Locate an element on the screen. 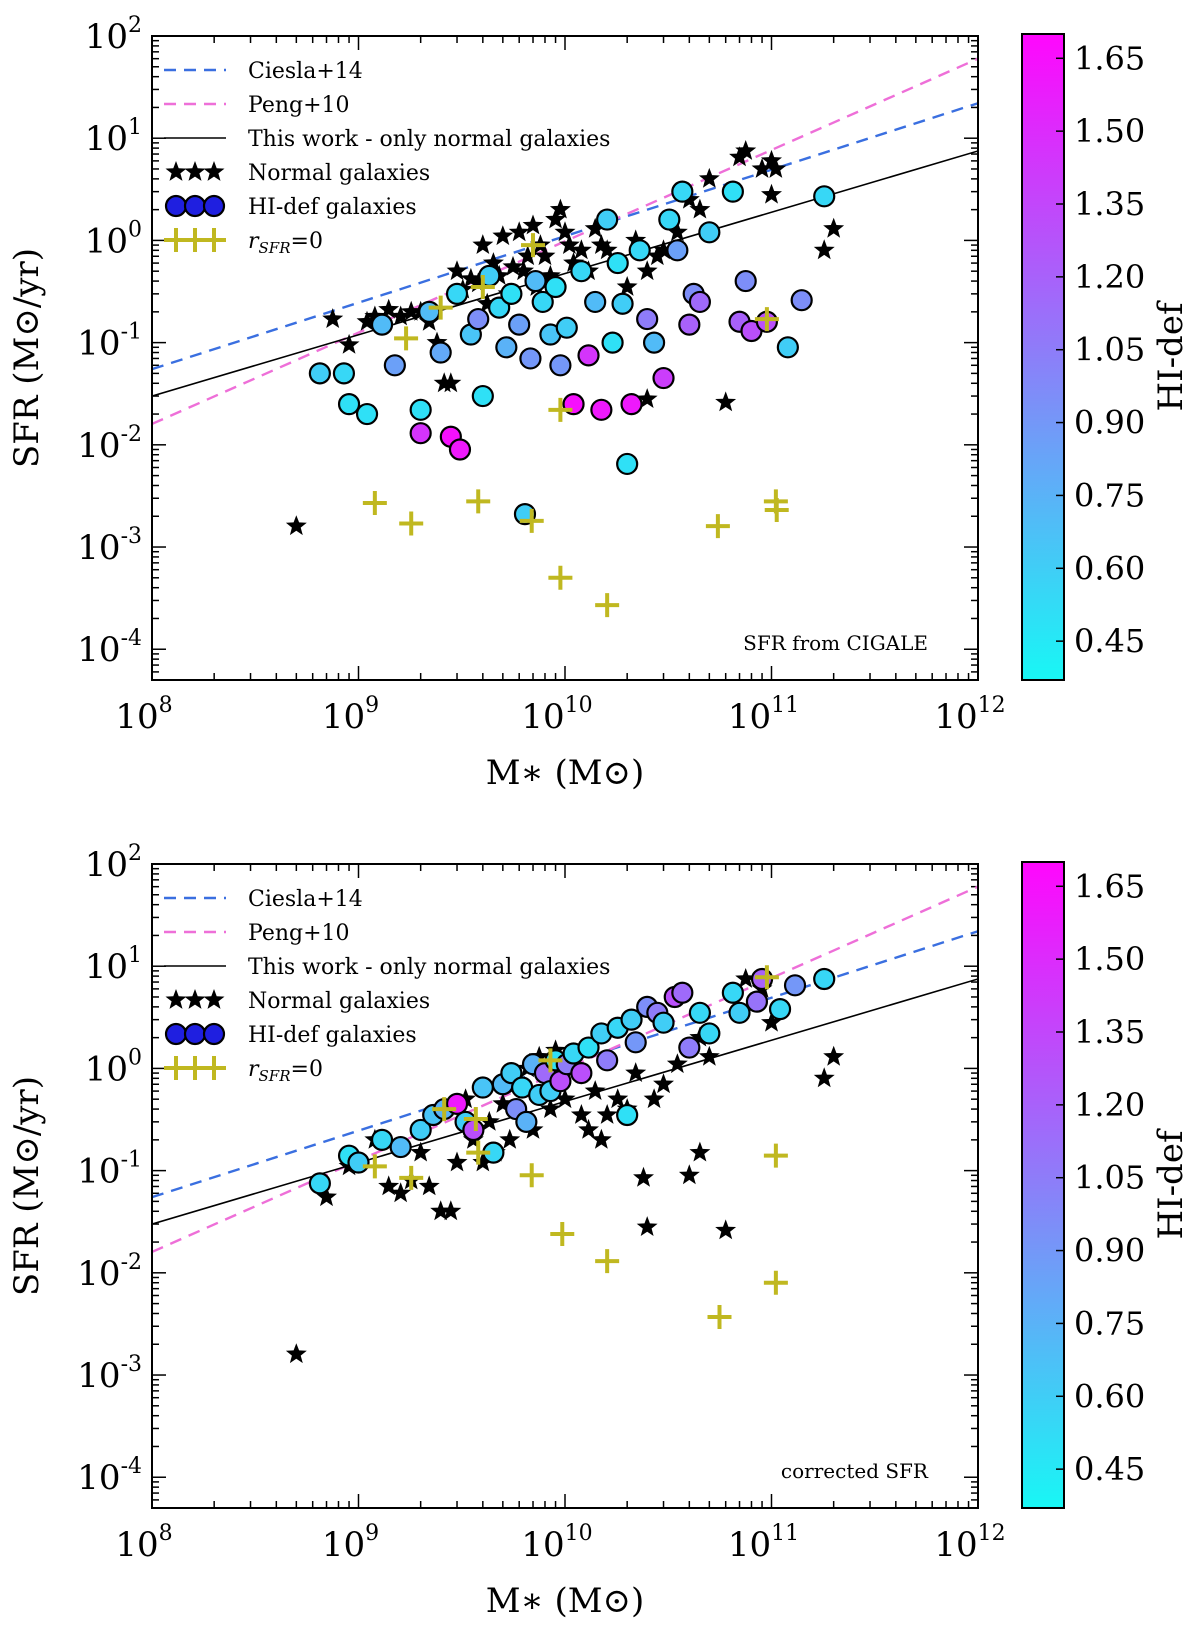 This screenshot has width=1200, height=1627. legend-label: HI-def galaxies is located at coordinates (332, 1035).